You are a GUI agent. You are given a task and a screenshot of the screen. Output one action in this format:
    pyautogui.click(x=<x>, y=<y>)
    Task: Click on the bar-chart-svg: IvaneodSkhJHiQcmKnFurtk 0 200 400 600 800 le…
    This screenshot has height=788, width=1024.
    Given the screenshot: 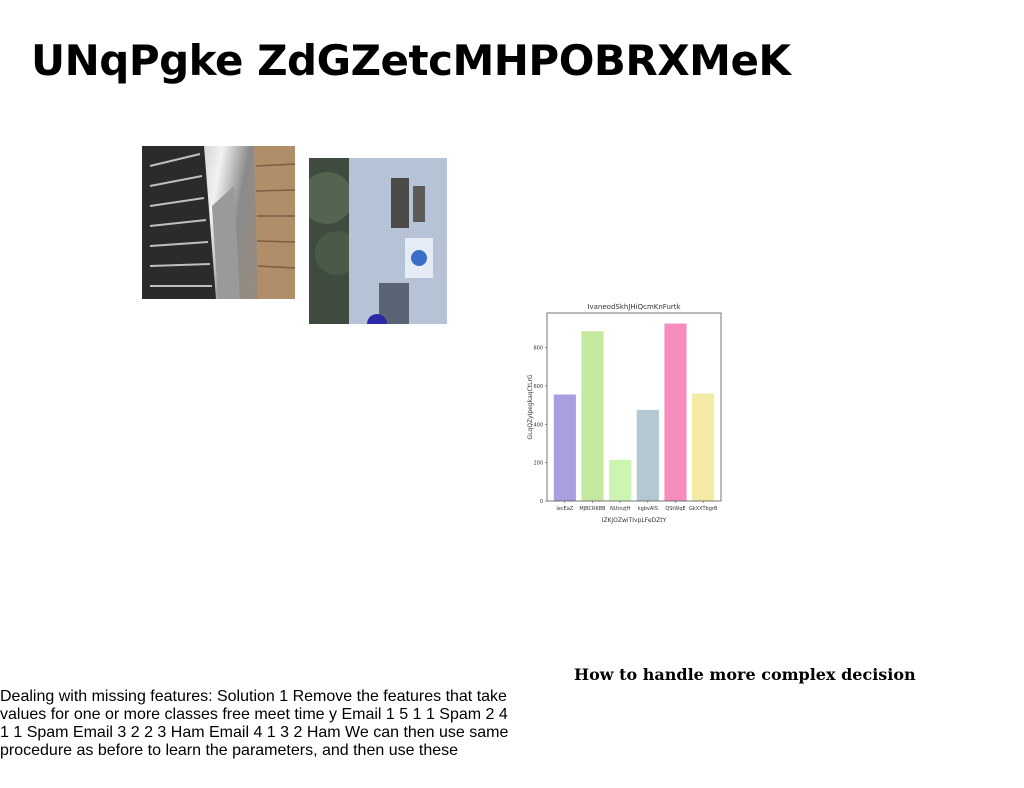 What is the action you would take?
    pyautogui.click(x=624, y=413)
    